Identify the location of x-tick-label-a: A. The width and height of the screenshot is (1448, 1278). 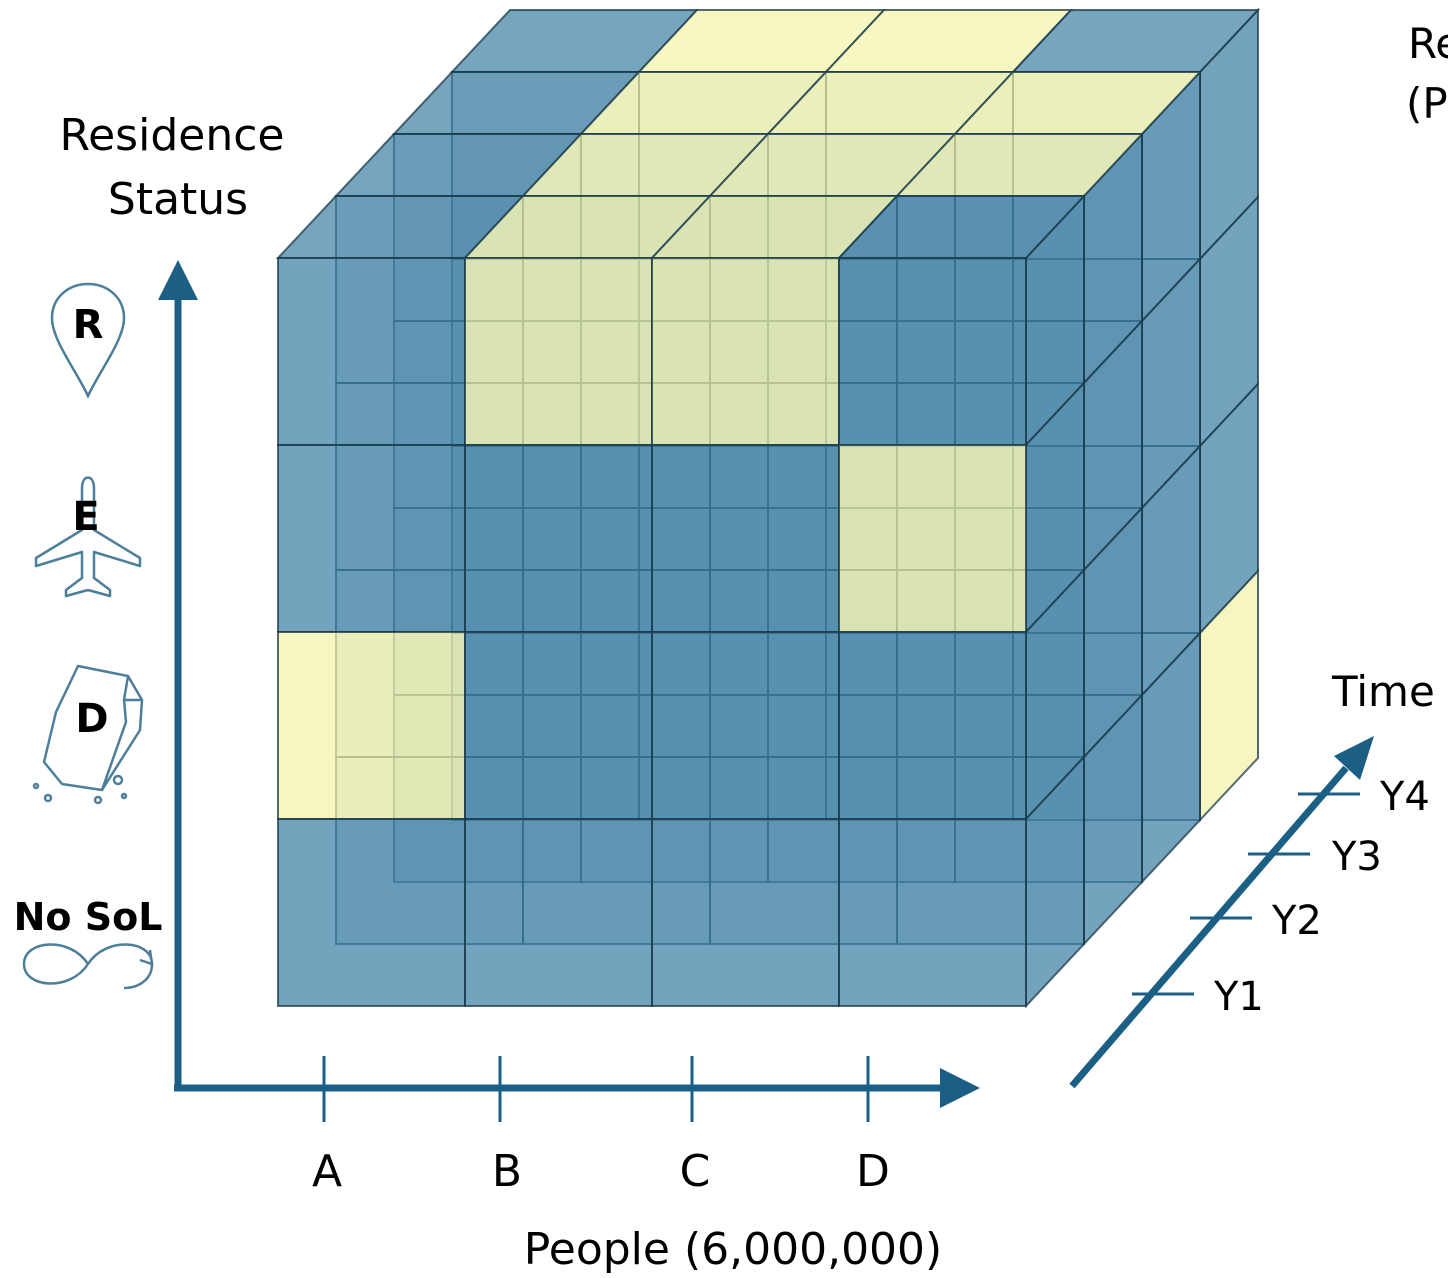
(327, 1171).